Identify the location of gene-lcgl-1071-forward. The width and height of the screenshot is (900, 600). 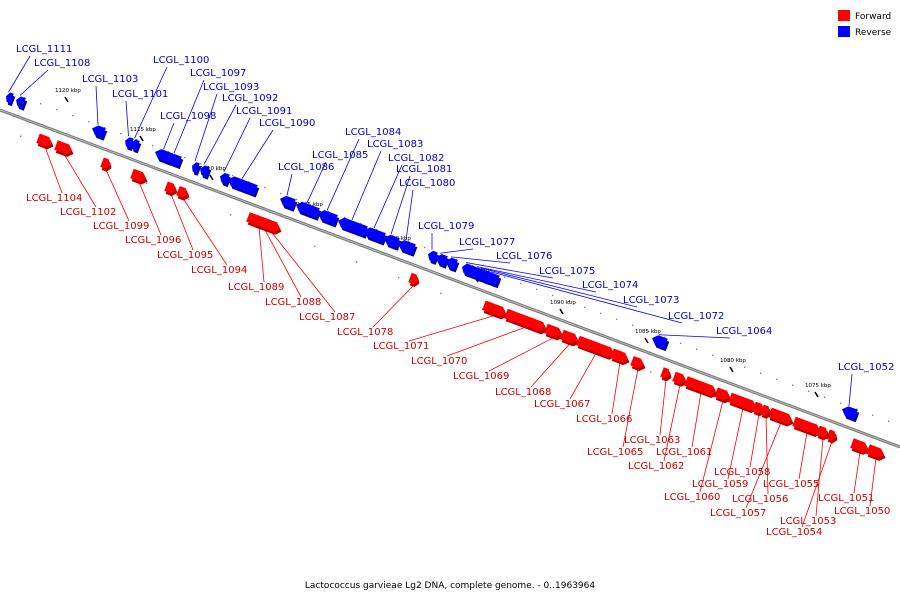
(494, 308).